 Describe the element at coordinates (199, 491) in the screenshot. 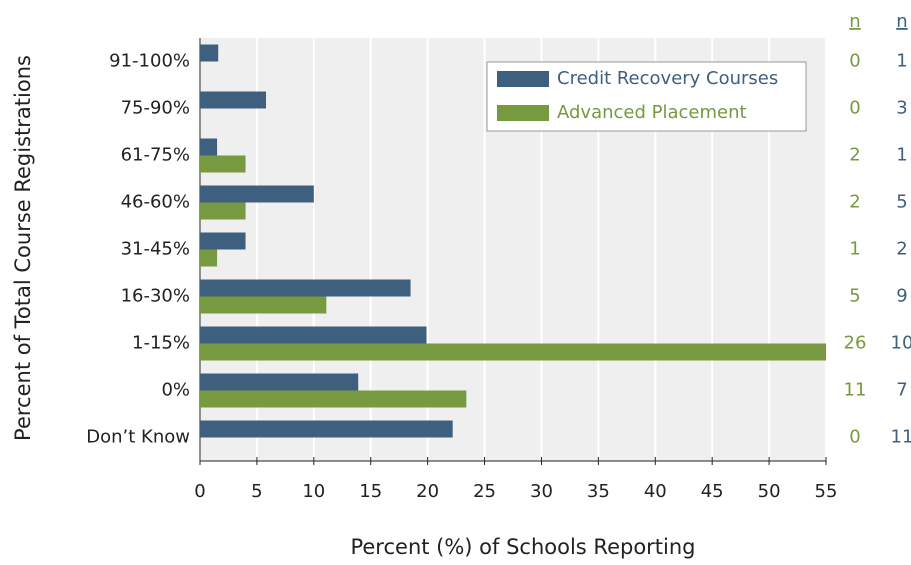

I see `x-tick-label: 0` at that location.